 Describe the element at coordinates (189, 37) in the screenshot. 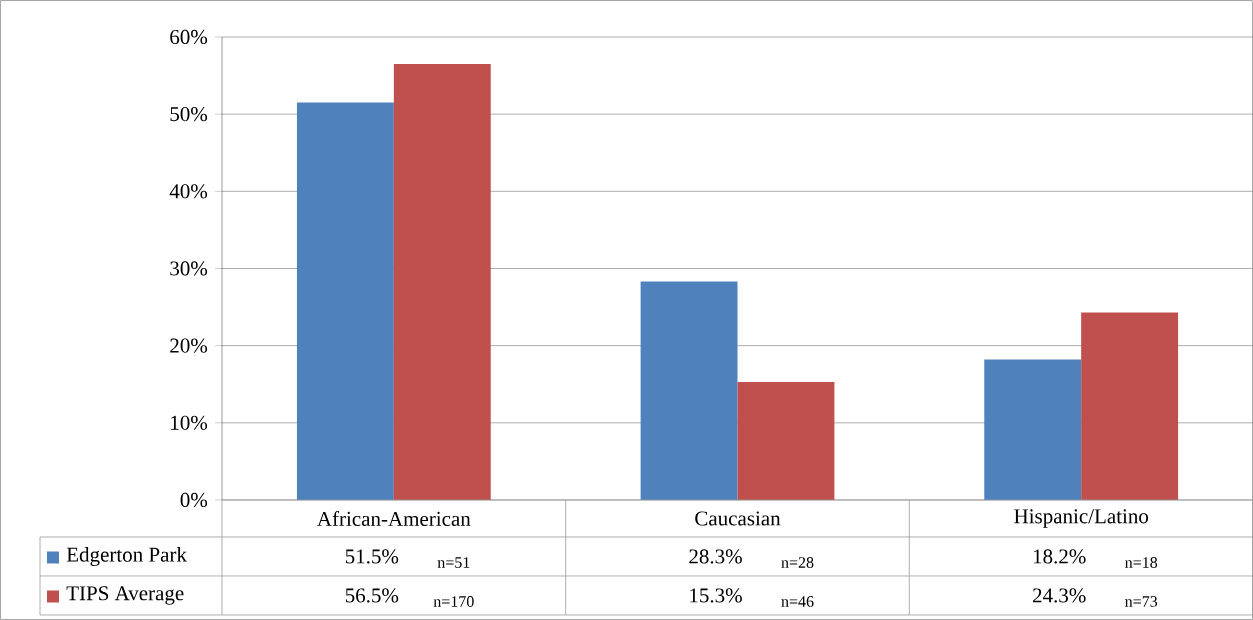

I see `y-tick-label: 60%` at that location.